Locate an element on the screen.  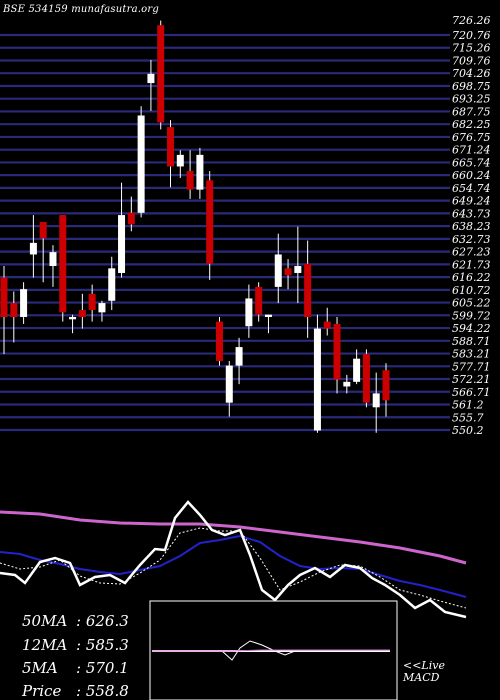
price-tick-label: 572.21 is located at coordinates (471, 379).